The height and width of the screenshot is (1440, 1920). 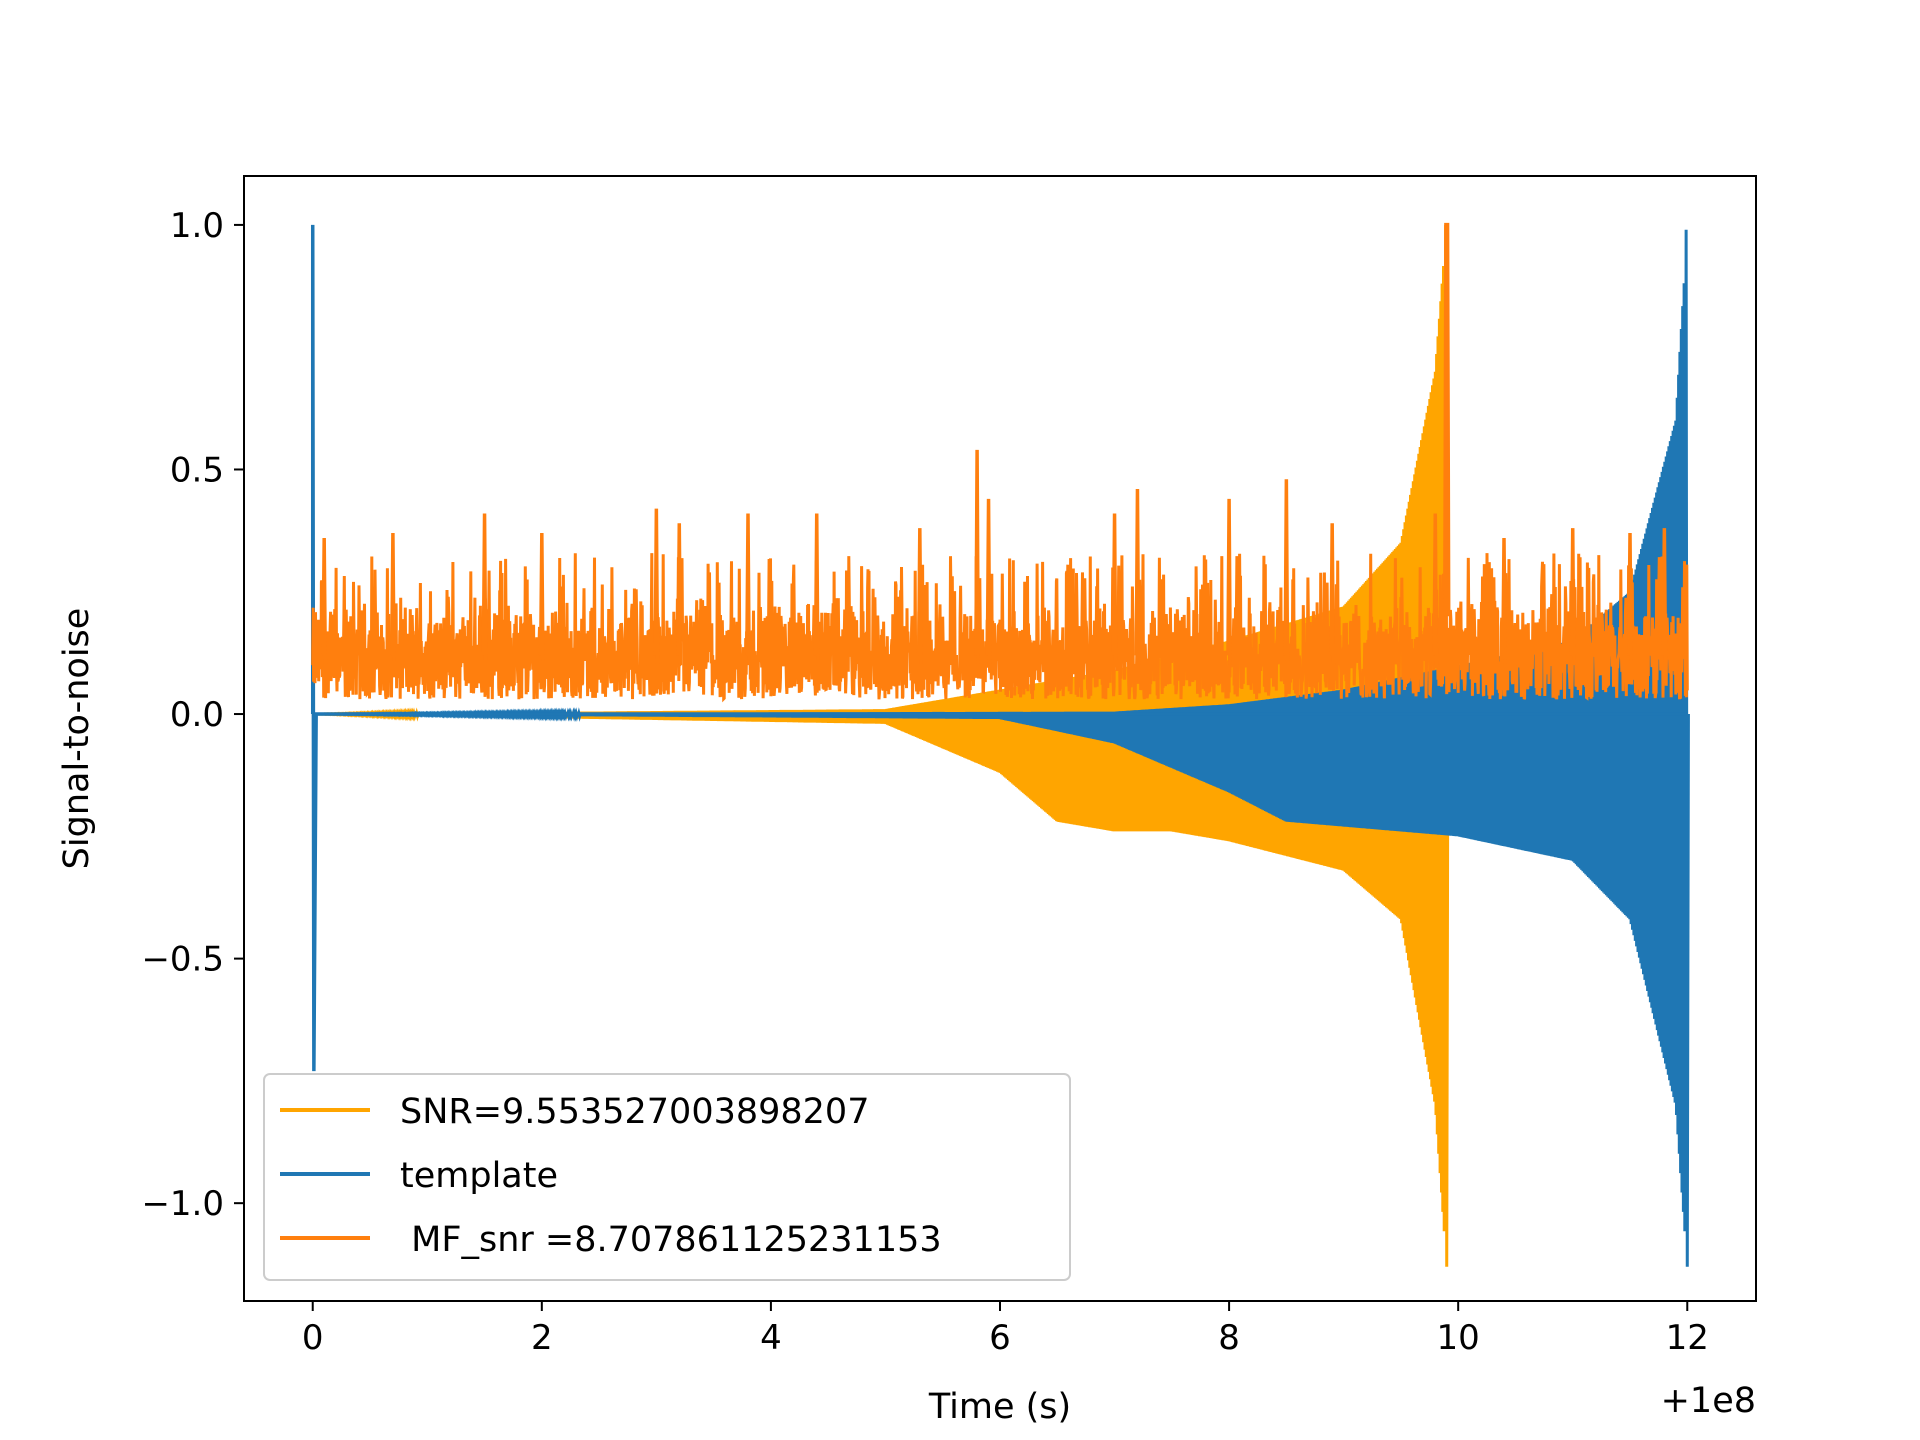 What do you see at coordinates (771, 1338) in the screenshot?
I see `x-tick-label-2: 4` at bounding box center [771, 1338].